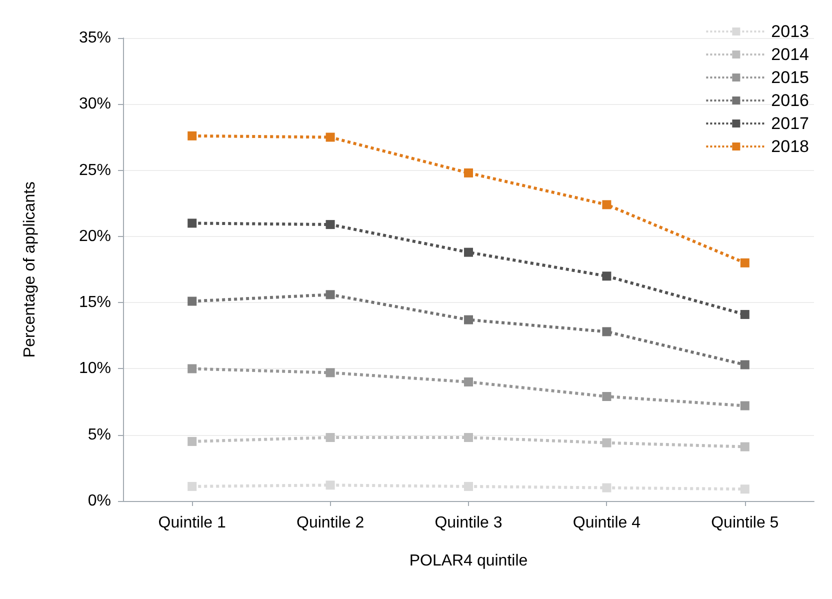  Describe the element at coordinates (468, 523) in the screenshot. I see `x-tick-label: Quintile 3` at that location.